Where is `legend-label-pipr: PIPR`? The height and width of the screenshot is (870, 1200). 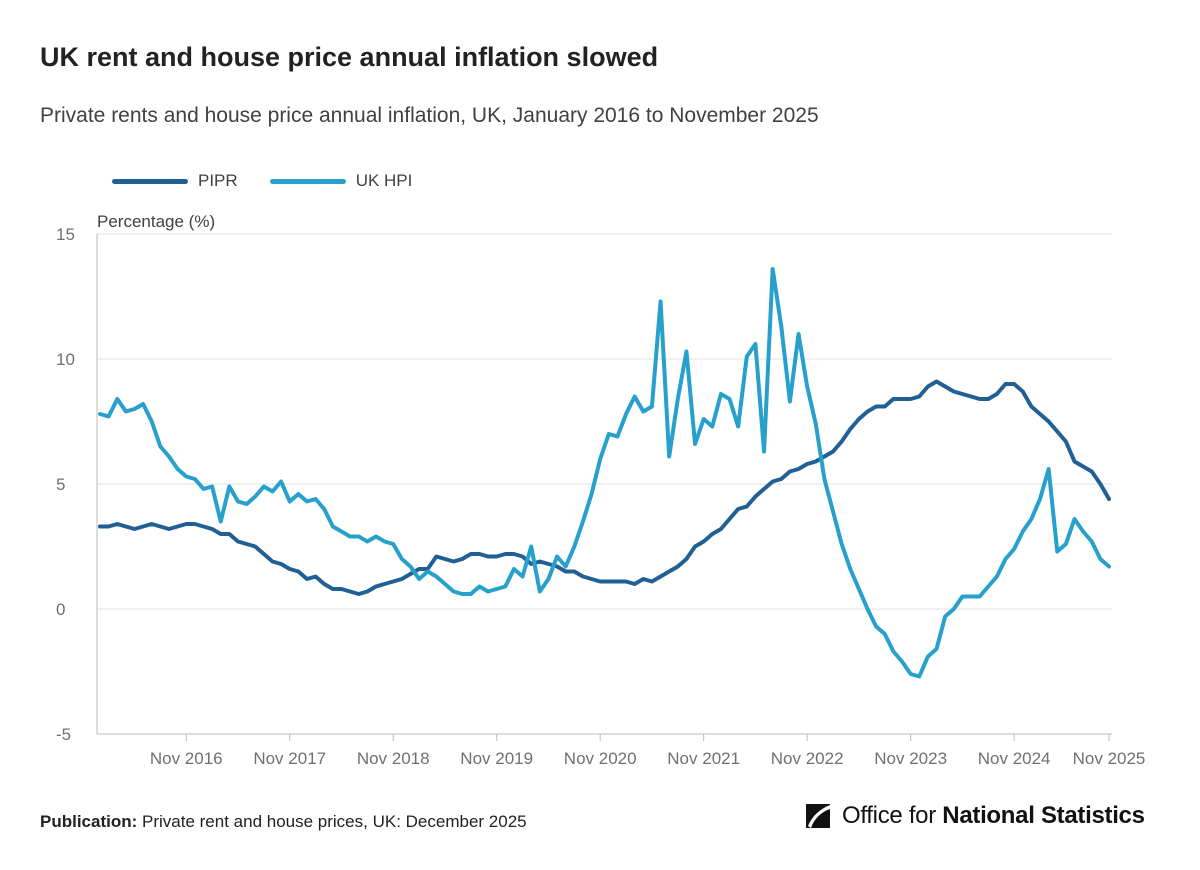
legend-label-pipr: PIPR is located at coordinates (218, 180).